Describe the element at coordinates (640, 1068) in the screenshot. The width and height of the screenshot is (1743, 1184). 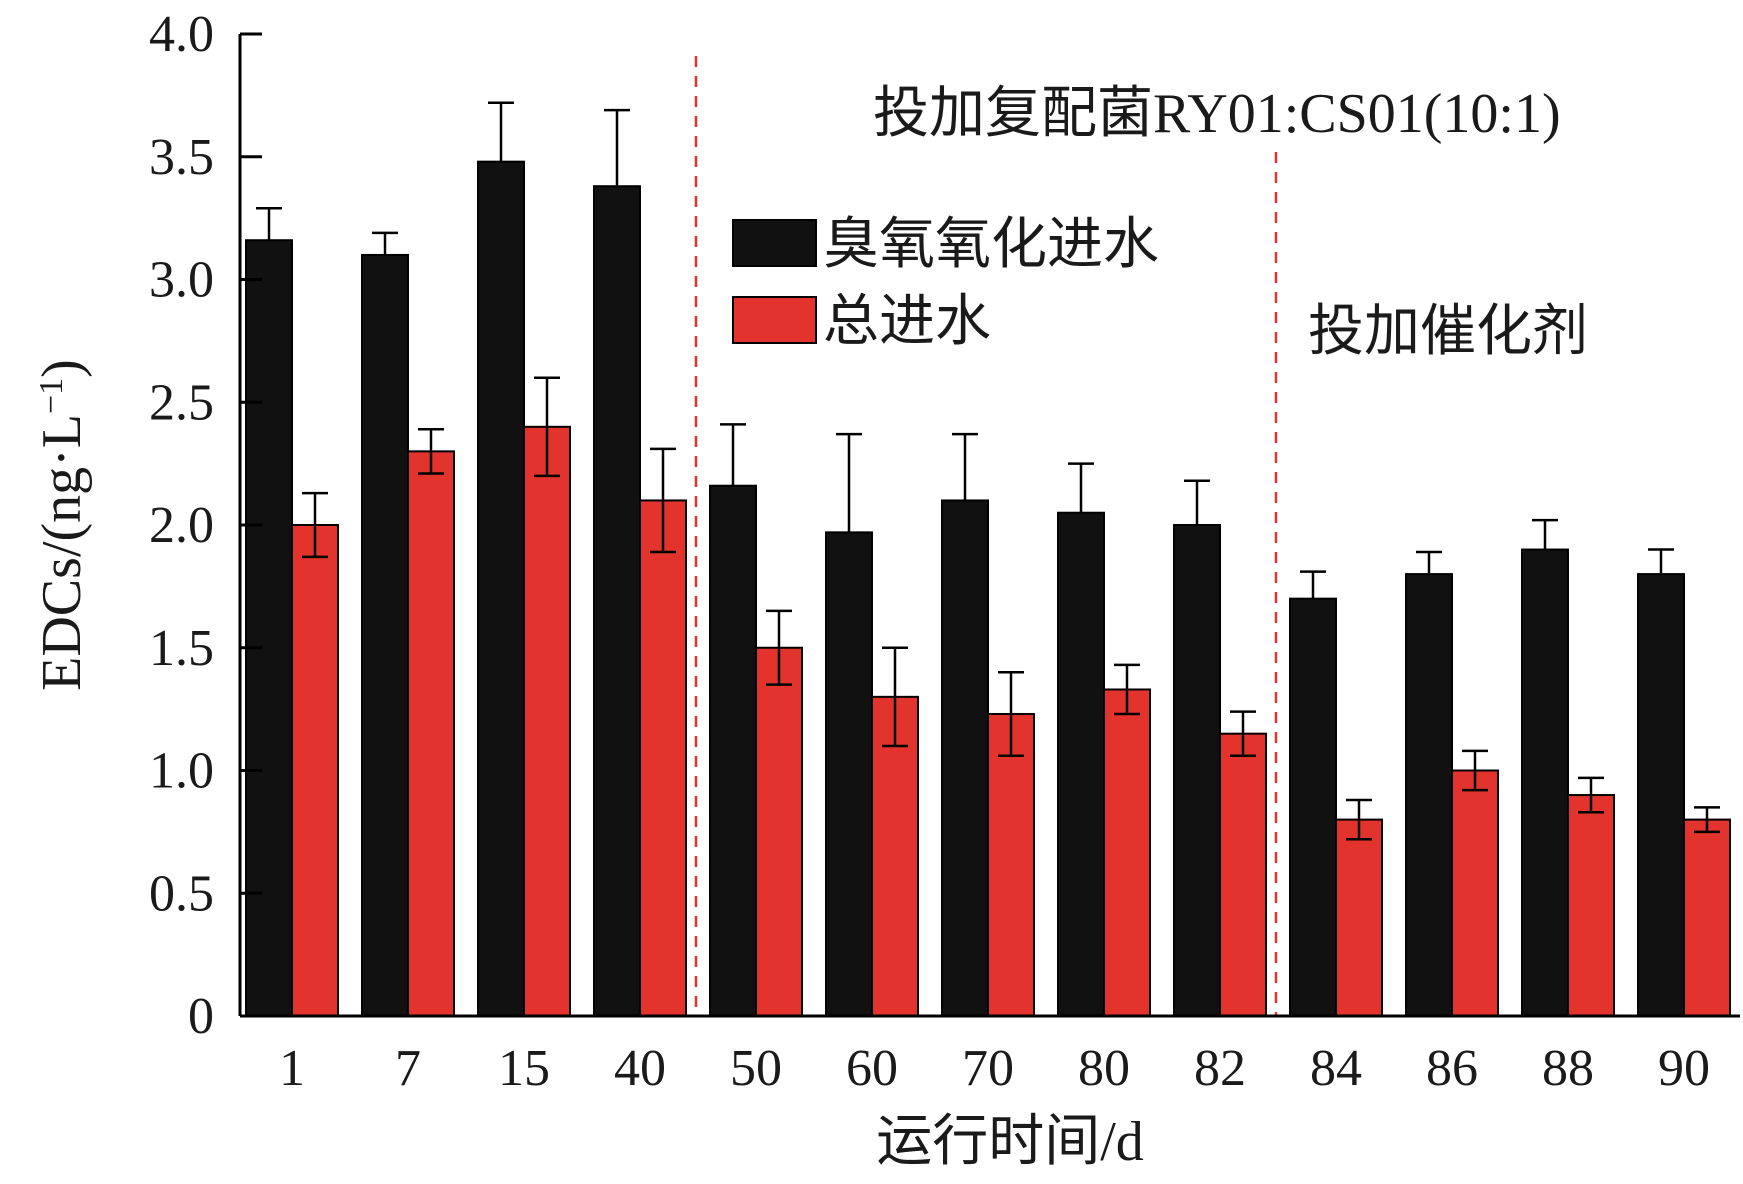
I see `x-tick-label: 40` at that location.